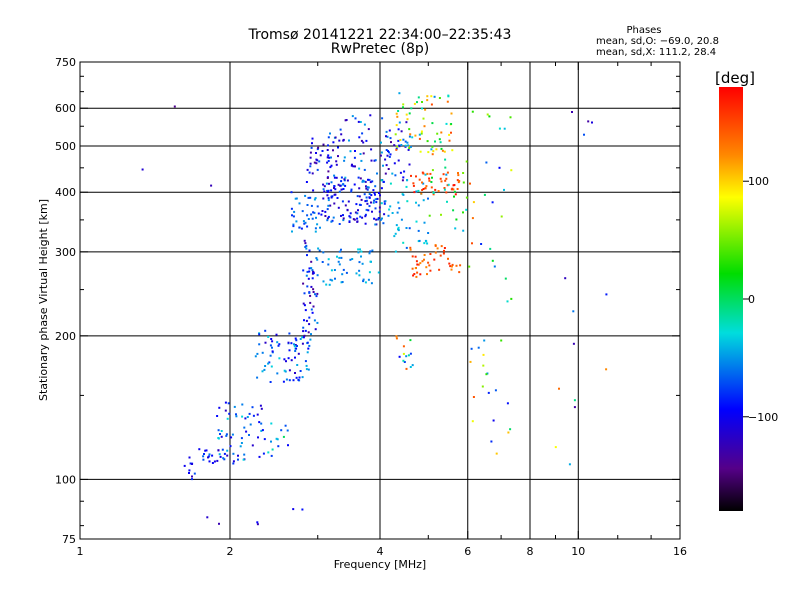  What do you see at coordinates (230, 551) in the screenshot?
I see `x-tick-label: 2` at bounding box center [230, 551].